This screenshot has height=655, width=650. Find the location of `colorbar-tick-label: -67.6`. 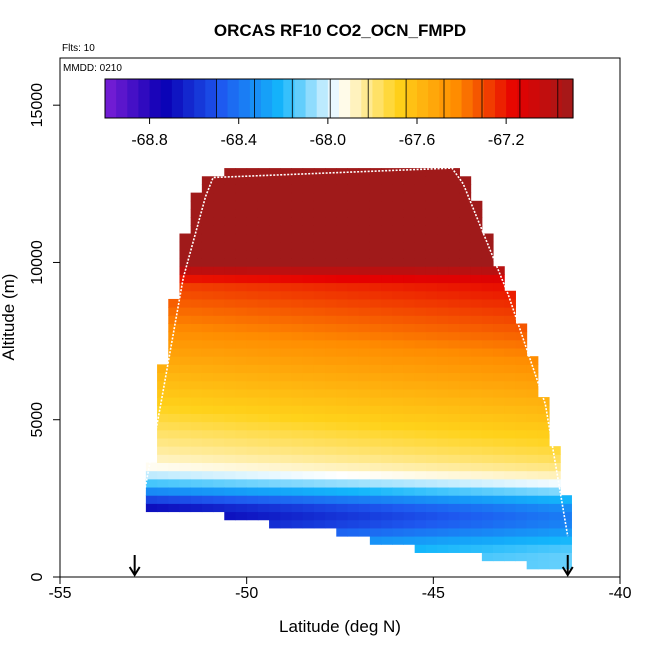

colorbar-tick-label: -67.6 is located at coordinates (417, 140).